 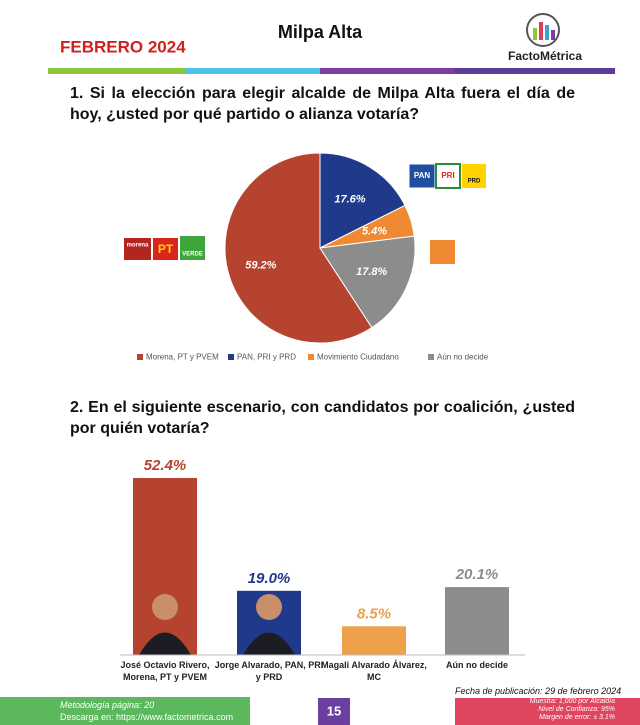 What do you see at coordinates (374, 671) in the screenshot?
I see `category-label: Magali Alvarado Álvarez, MC` at bounding box center [374, 671].